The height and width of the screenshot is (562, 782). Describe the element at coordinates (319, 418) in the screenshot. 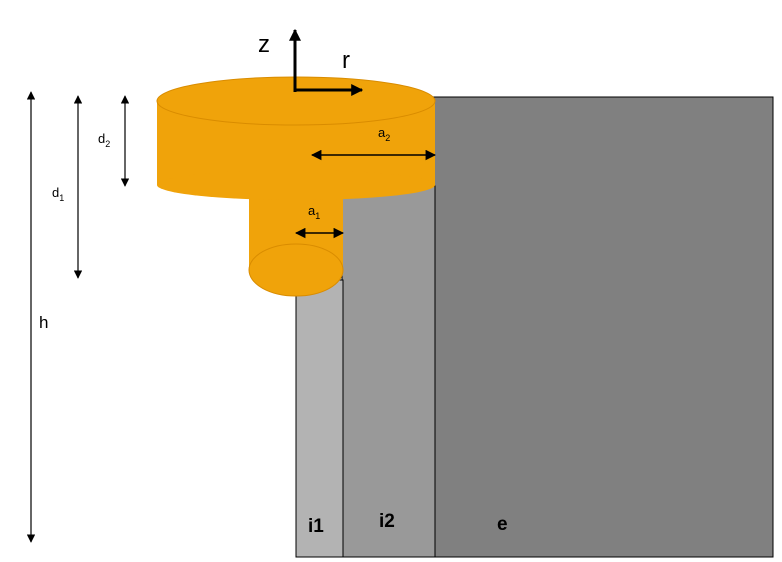

I see `layer-i1` at that location.